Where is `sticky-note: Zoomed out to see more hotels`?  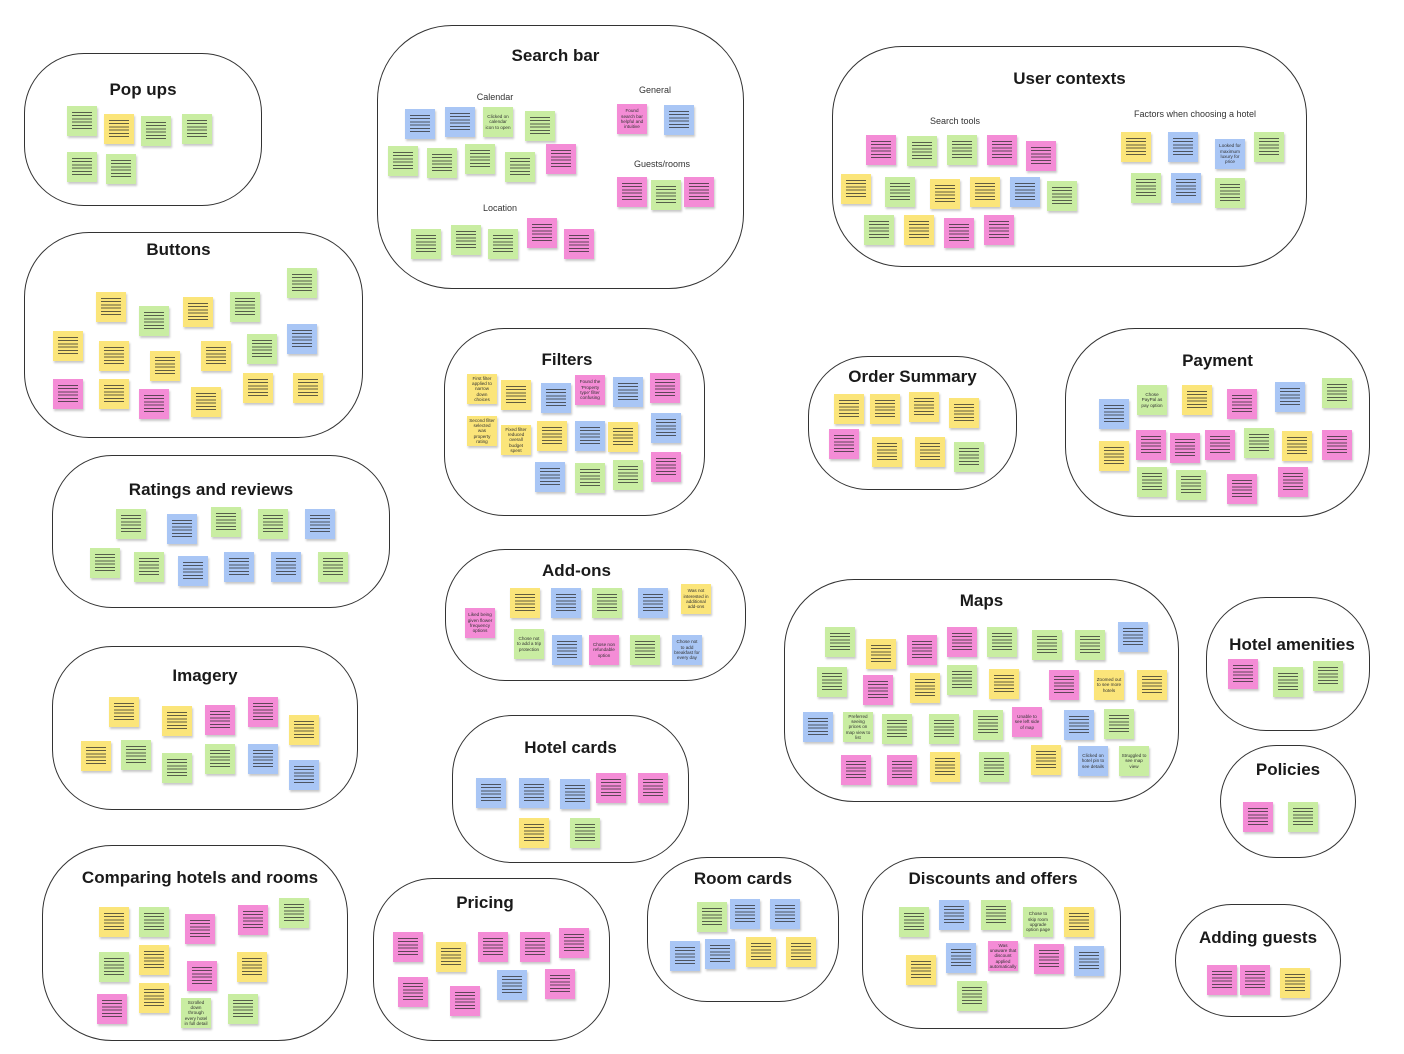
sticky-note: Zoomed out to see more hotels is located at coordinates (1109, 685).